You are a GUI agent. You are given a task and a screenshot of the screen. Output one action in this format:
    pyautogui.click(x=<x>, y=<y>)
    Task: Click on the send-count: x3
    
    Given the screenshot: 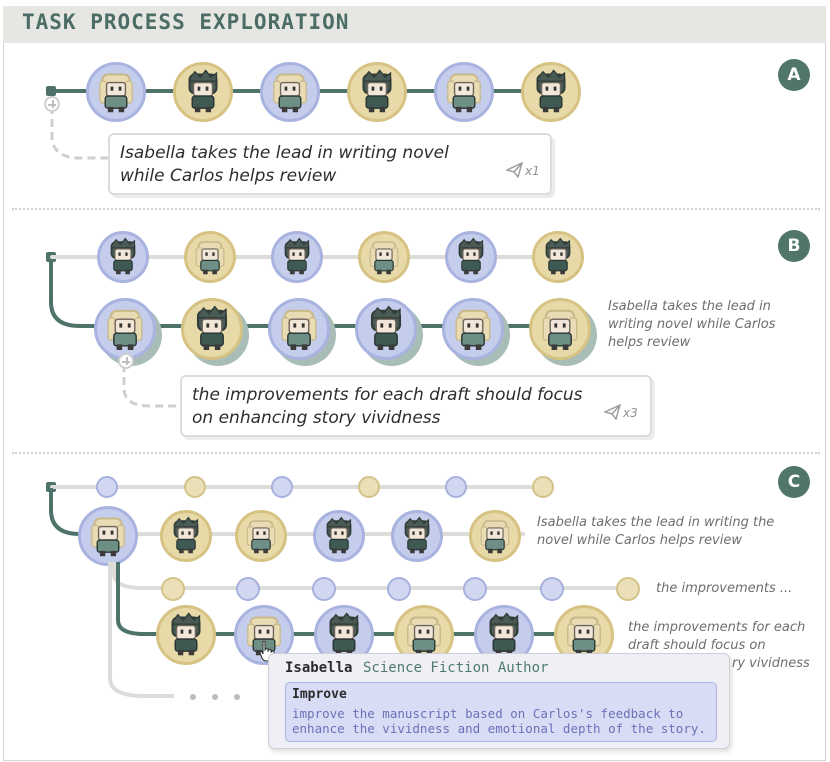 What is the action you would take?
    pyautogui.click(x=630, y=413)
    